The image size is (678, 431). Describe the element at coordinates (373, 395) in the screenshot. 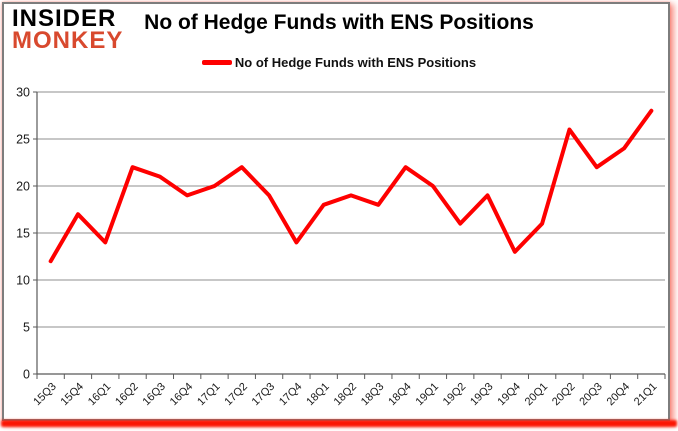

I see `x-tick-label: 18Q3` at that location.